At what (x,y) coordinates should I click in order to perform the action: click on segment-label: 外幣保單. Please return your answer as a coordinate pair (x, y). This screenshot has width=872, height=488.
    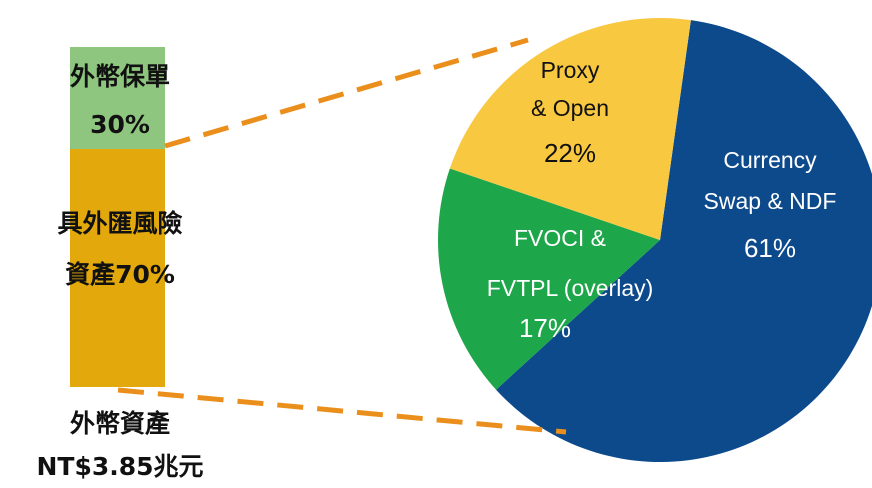
    Looking at the image, I should click on (120, 76).